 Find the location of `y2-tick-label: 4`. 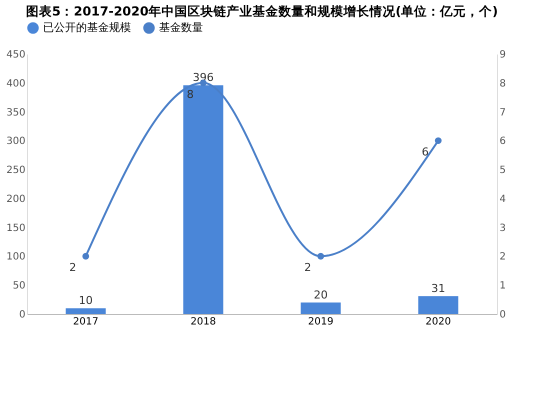

y2-tick-label: 4 is located at coordinates (503, 199).